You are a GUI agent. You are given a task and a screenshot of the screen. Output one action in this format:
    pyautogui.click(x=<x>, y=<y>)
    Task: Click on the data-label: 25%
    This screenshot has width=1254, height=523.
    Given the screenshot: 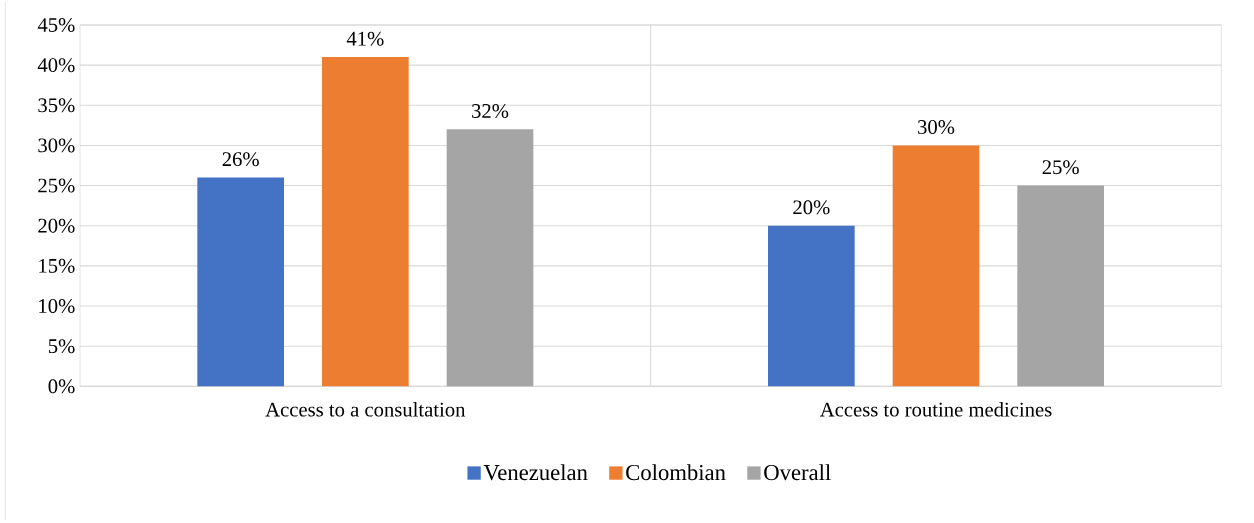 What is the action you would take?
    pyautogui.click(x=1060, y=167)
    